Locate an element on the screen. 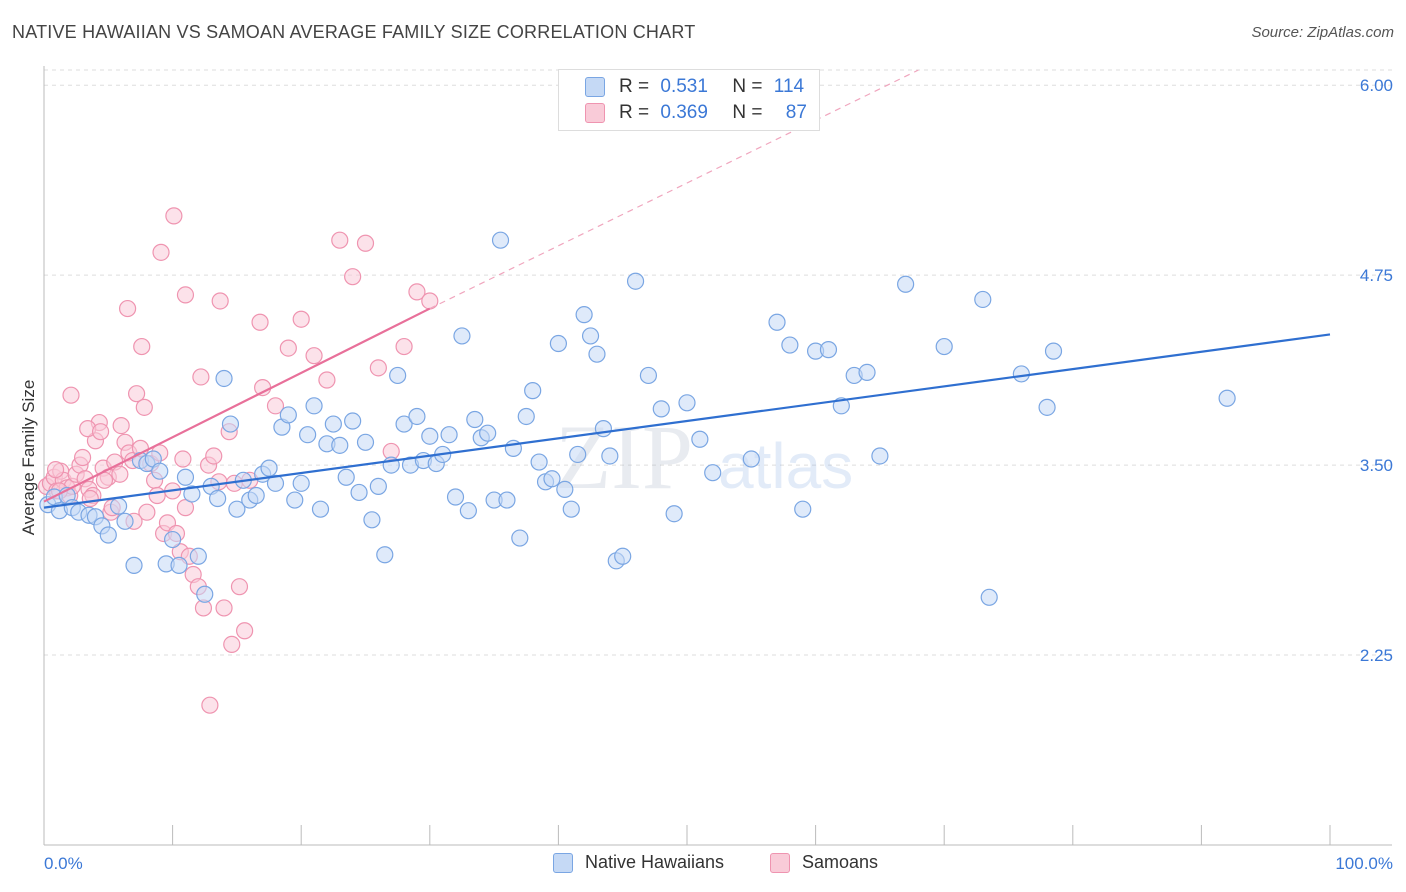 The height and width of the screenshot is (892, 1406). samoans-trend-line is located at coordinates (237, 405).